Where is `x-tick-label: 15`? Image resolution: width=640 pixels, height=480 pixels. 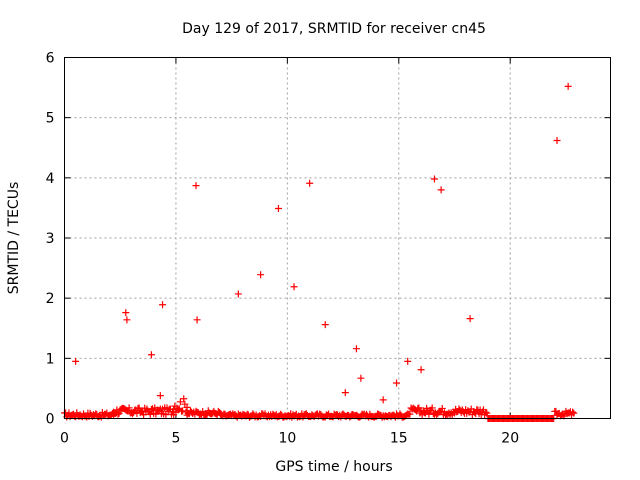 x-tick-label: 15 is located at coordinates (399, 439).